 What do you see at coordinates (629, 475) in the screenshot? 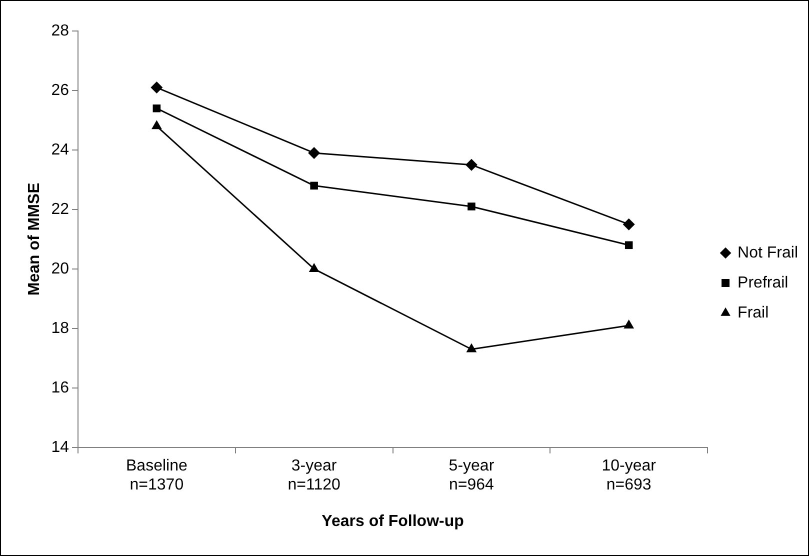
I see `x-tick-label: 10-year n=693` at bounding box center [629, 475].